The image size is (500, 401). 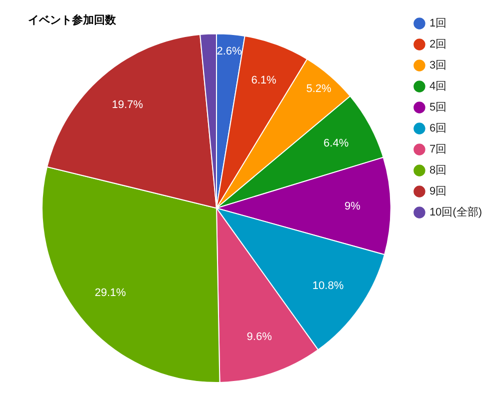 I want to click on legend-label: 6回, so click(x=438, y=128).